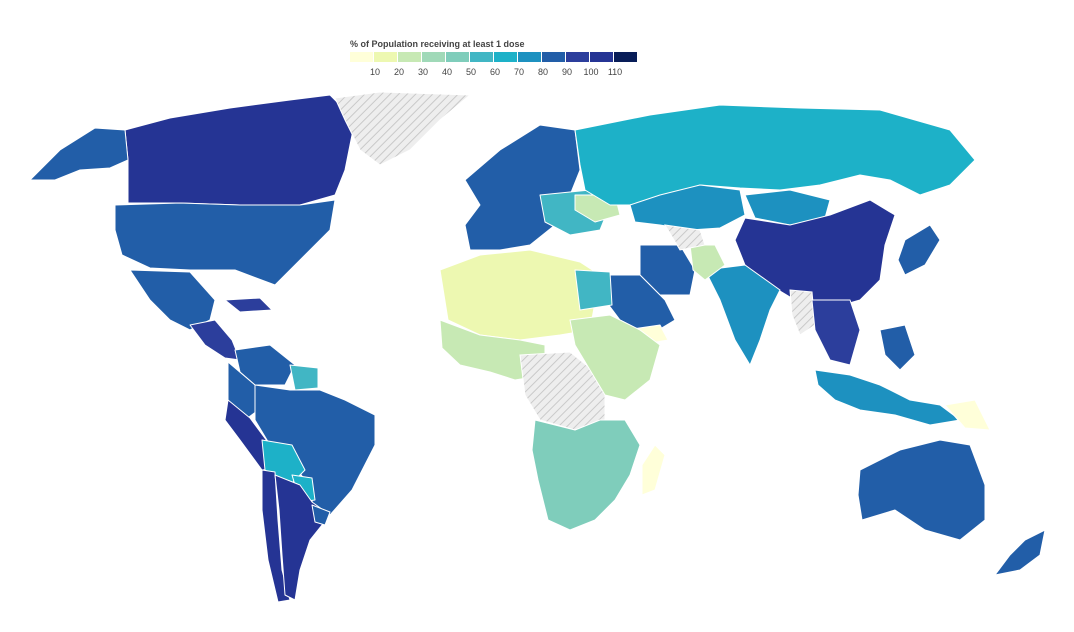 Image resolution: width=1074 pixels, height=632 pixels. I want to click on region-alaska, so click(79, 154).